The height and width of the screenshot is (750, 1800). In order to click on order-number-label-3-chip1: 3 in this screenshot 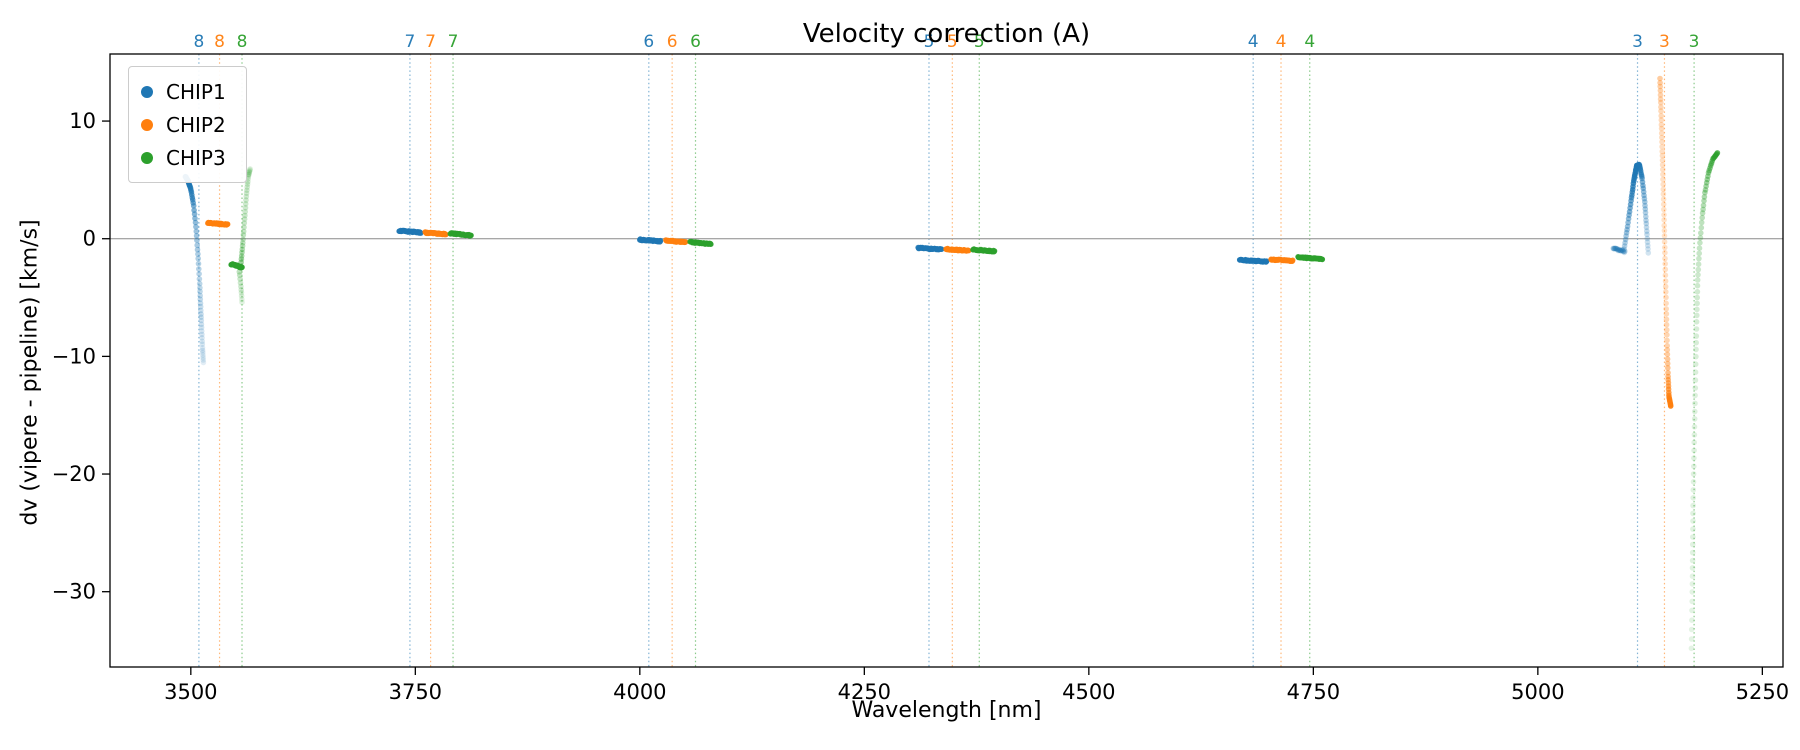, I will do `click(1637, 42)`.